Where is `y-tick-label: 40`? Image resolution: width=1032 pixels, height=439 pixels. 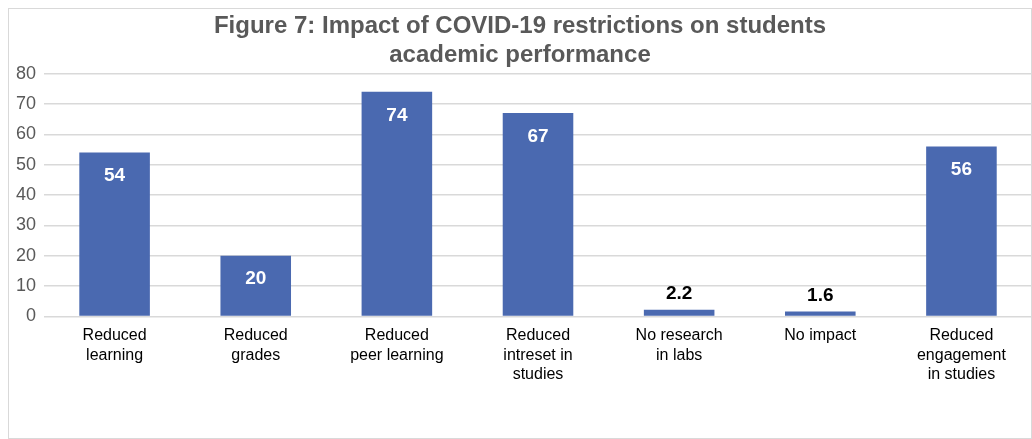 y-tick-label: 40 is located at coordinates (26, 193).